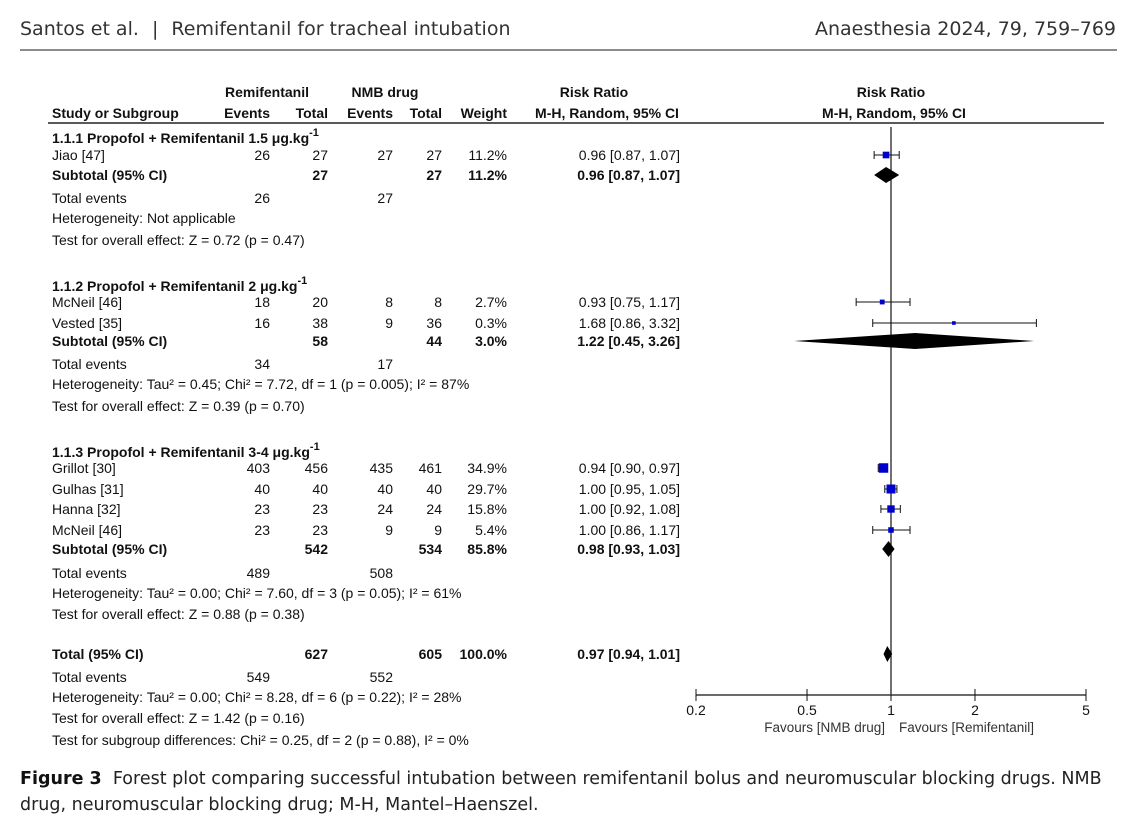 The image size is (1132, 836). What do you see at coordinates (88, 489) in the screenshot?
I see `study-name: Gulhas [31]` at bounding box center [88, 489].